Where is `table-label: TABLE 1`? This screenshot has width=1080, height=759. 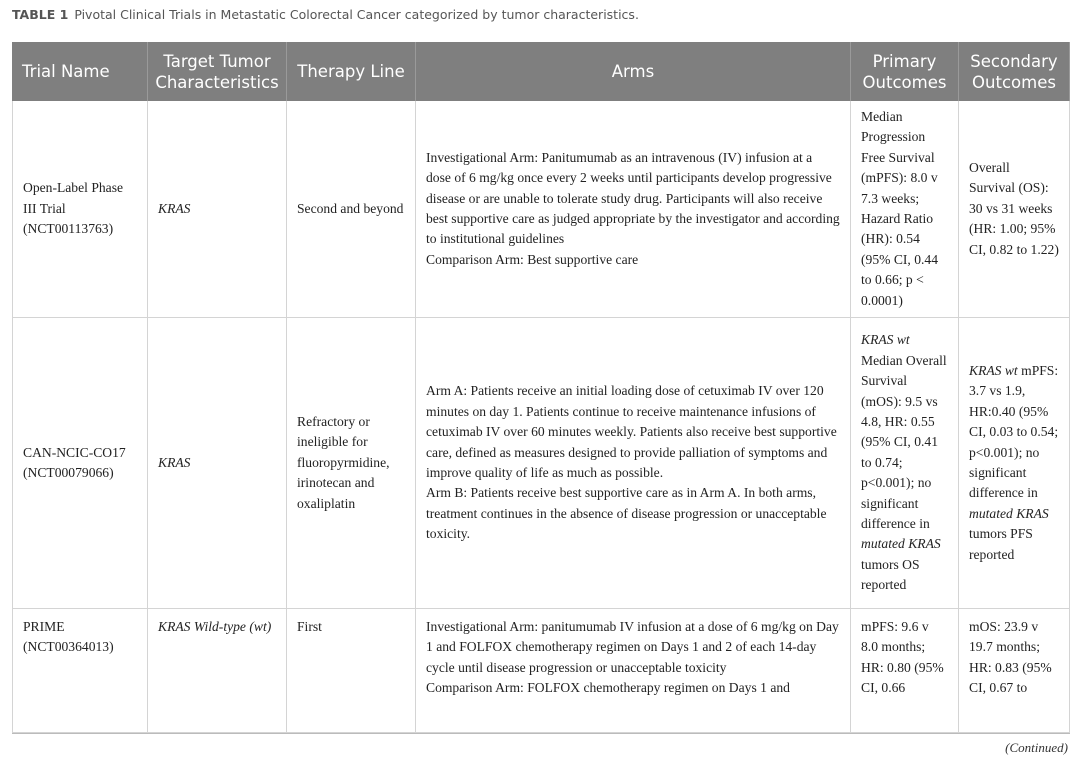
table-label: TABLE 1 is located at coordinates (40, 14).